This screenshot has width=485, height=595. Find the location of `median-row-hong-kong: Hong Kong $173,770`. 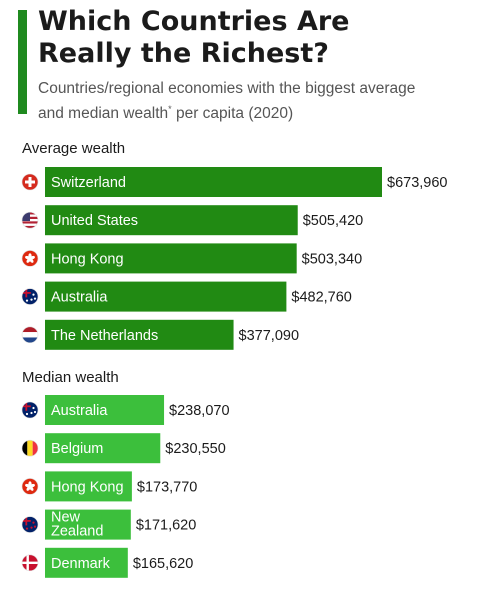

median-row-hong-kong: Hong Kong $173,770 is located at coordinates (109, 486).